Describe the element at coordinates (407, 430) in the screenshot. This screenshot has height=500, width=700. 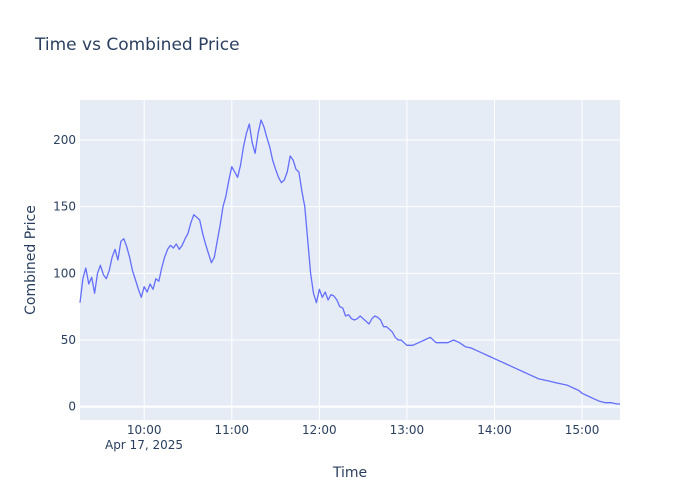
I see `x-tick-label: 13:00` at that location.